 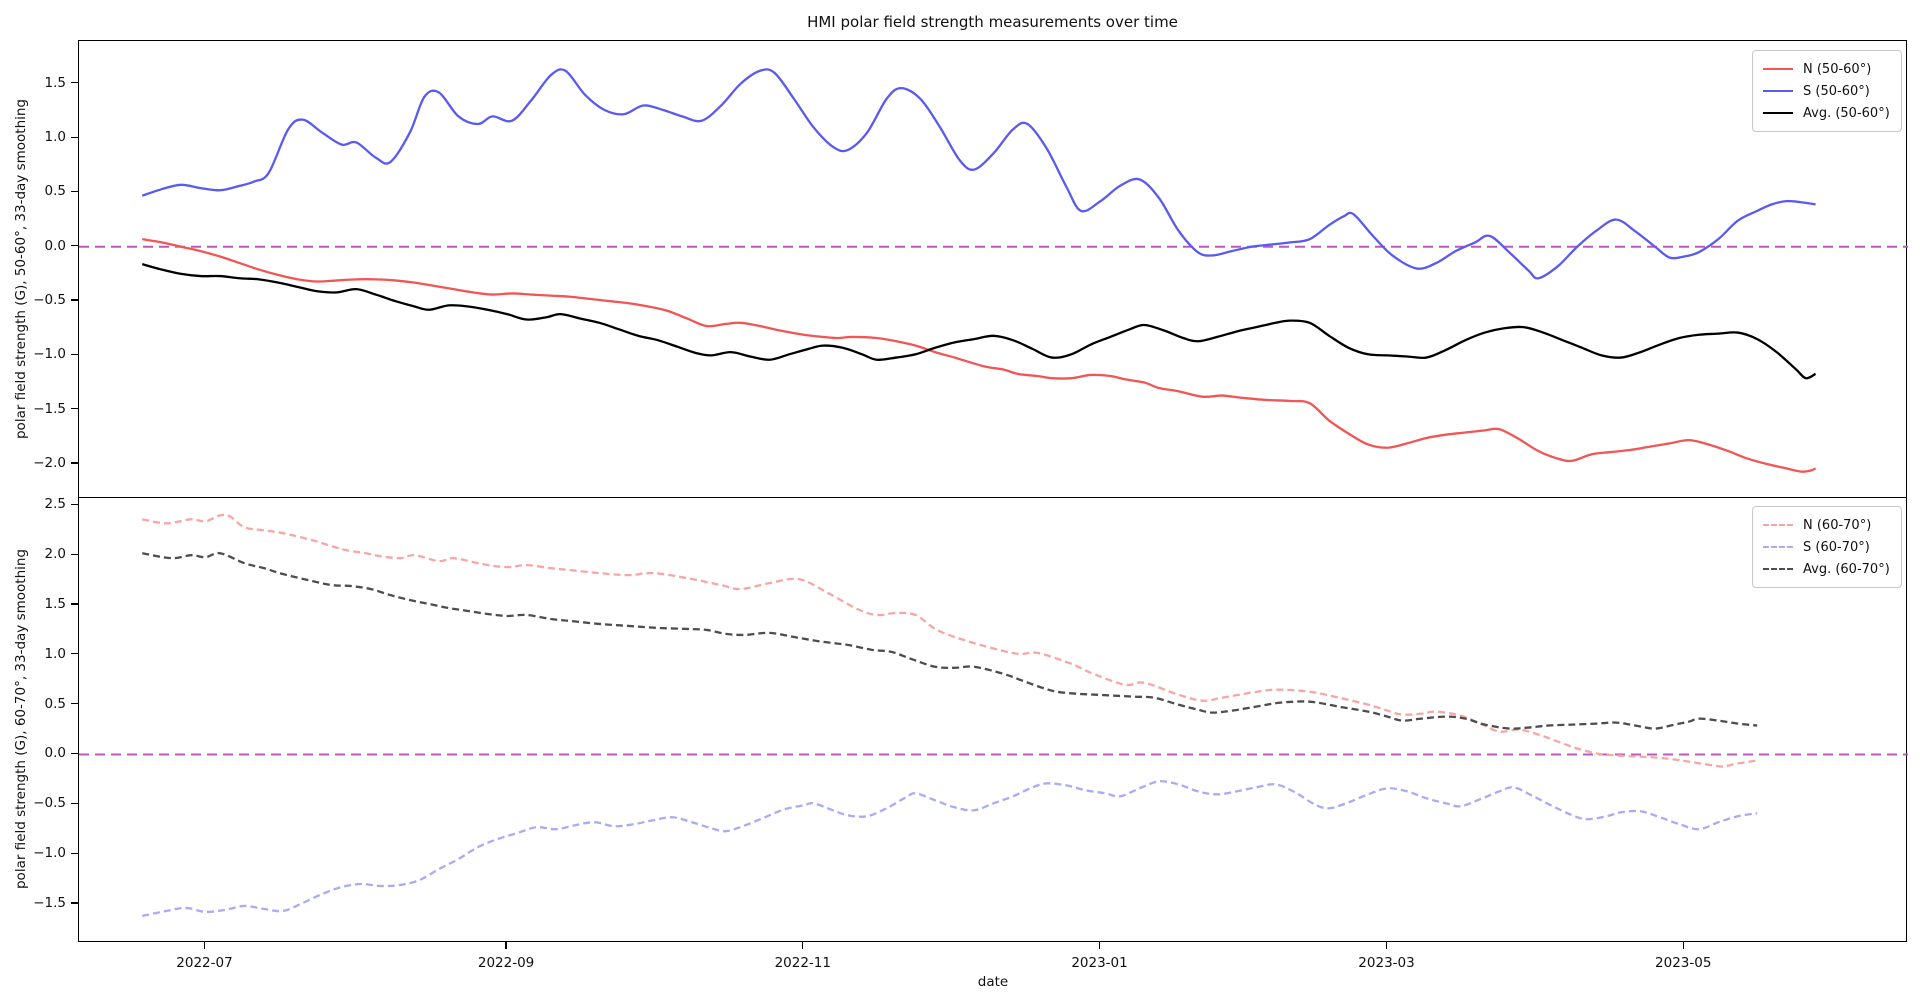 I want to click on y-tick-label: 2.0, so click(x=55, y=554).